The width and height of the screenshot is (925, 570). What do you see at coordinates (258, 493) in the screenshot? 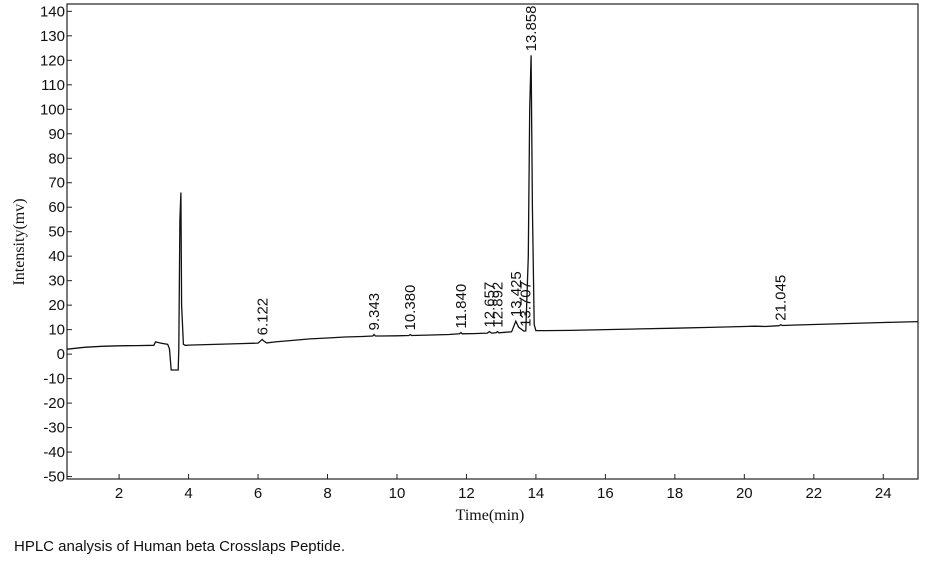
I see `x-tick-label: 6` at bounding box center [258, 493].